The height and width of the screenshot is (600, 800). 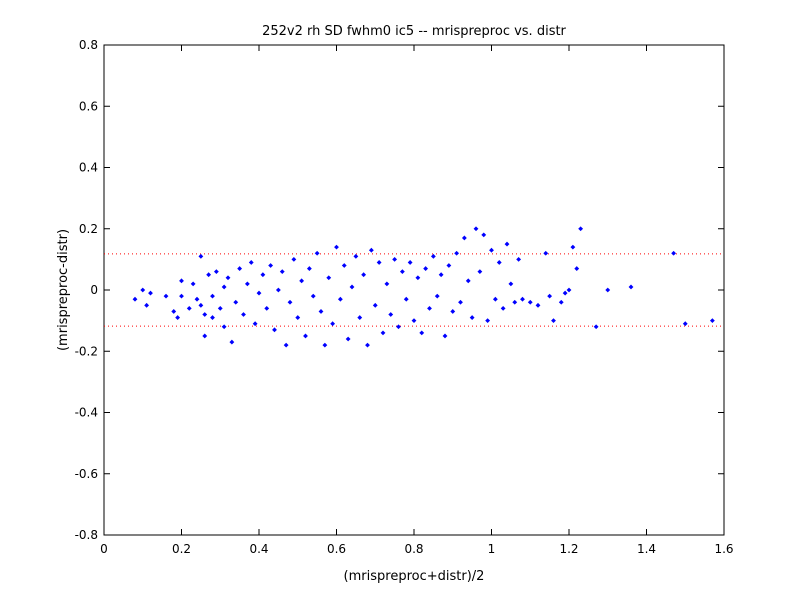 What do you see at coordinates (88, 168) in the screenshot?
I see `y-tick-label: 0.4` at bounding box center [88, 168].